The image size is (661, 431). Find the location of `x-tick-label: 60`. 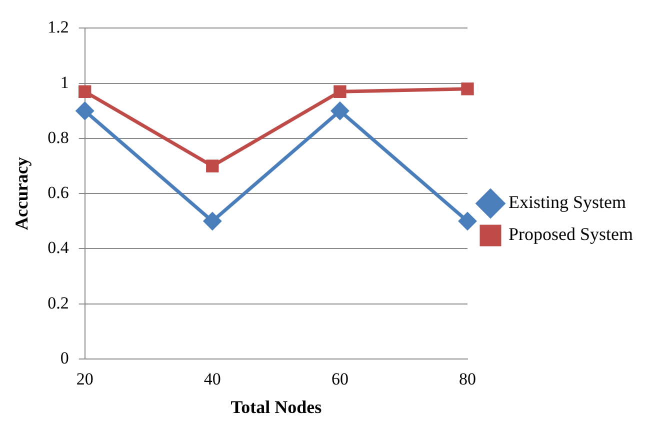

x-tick-label: 60 is located at coordinates (339, 379).